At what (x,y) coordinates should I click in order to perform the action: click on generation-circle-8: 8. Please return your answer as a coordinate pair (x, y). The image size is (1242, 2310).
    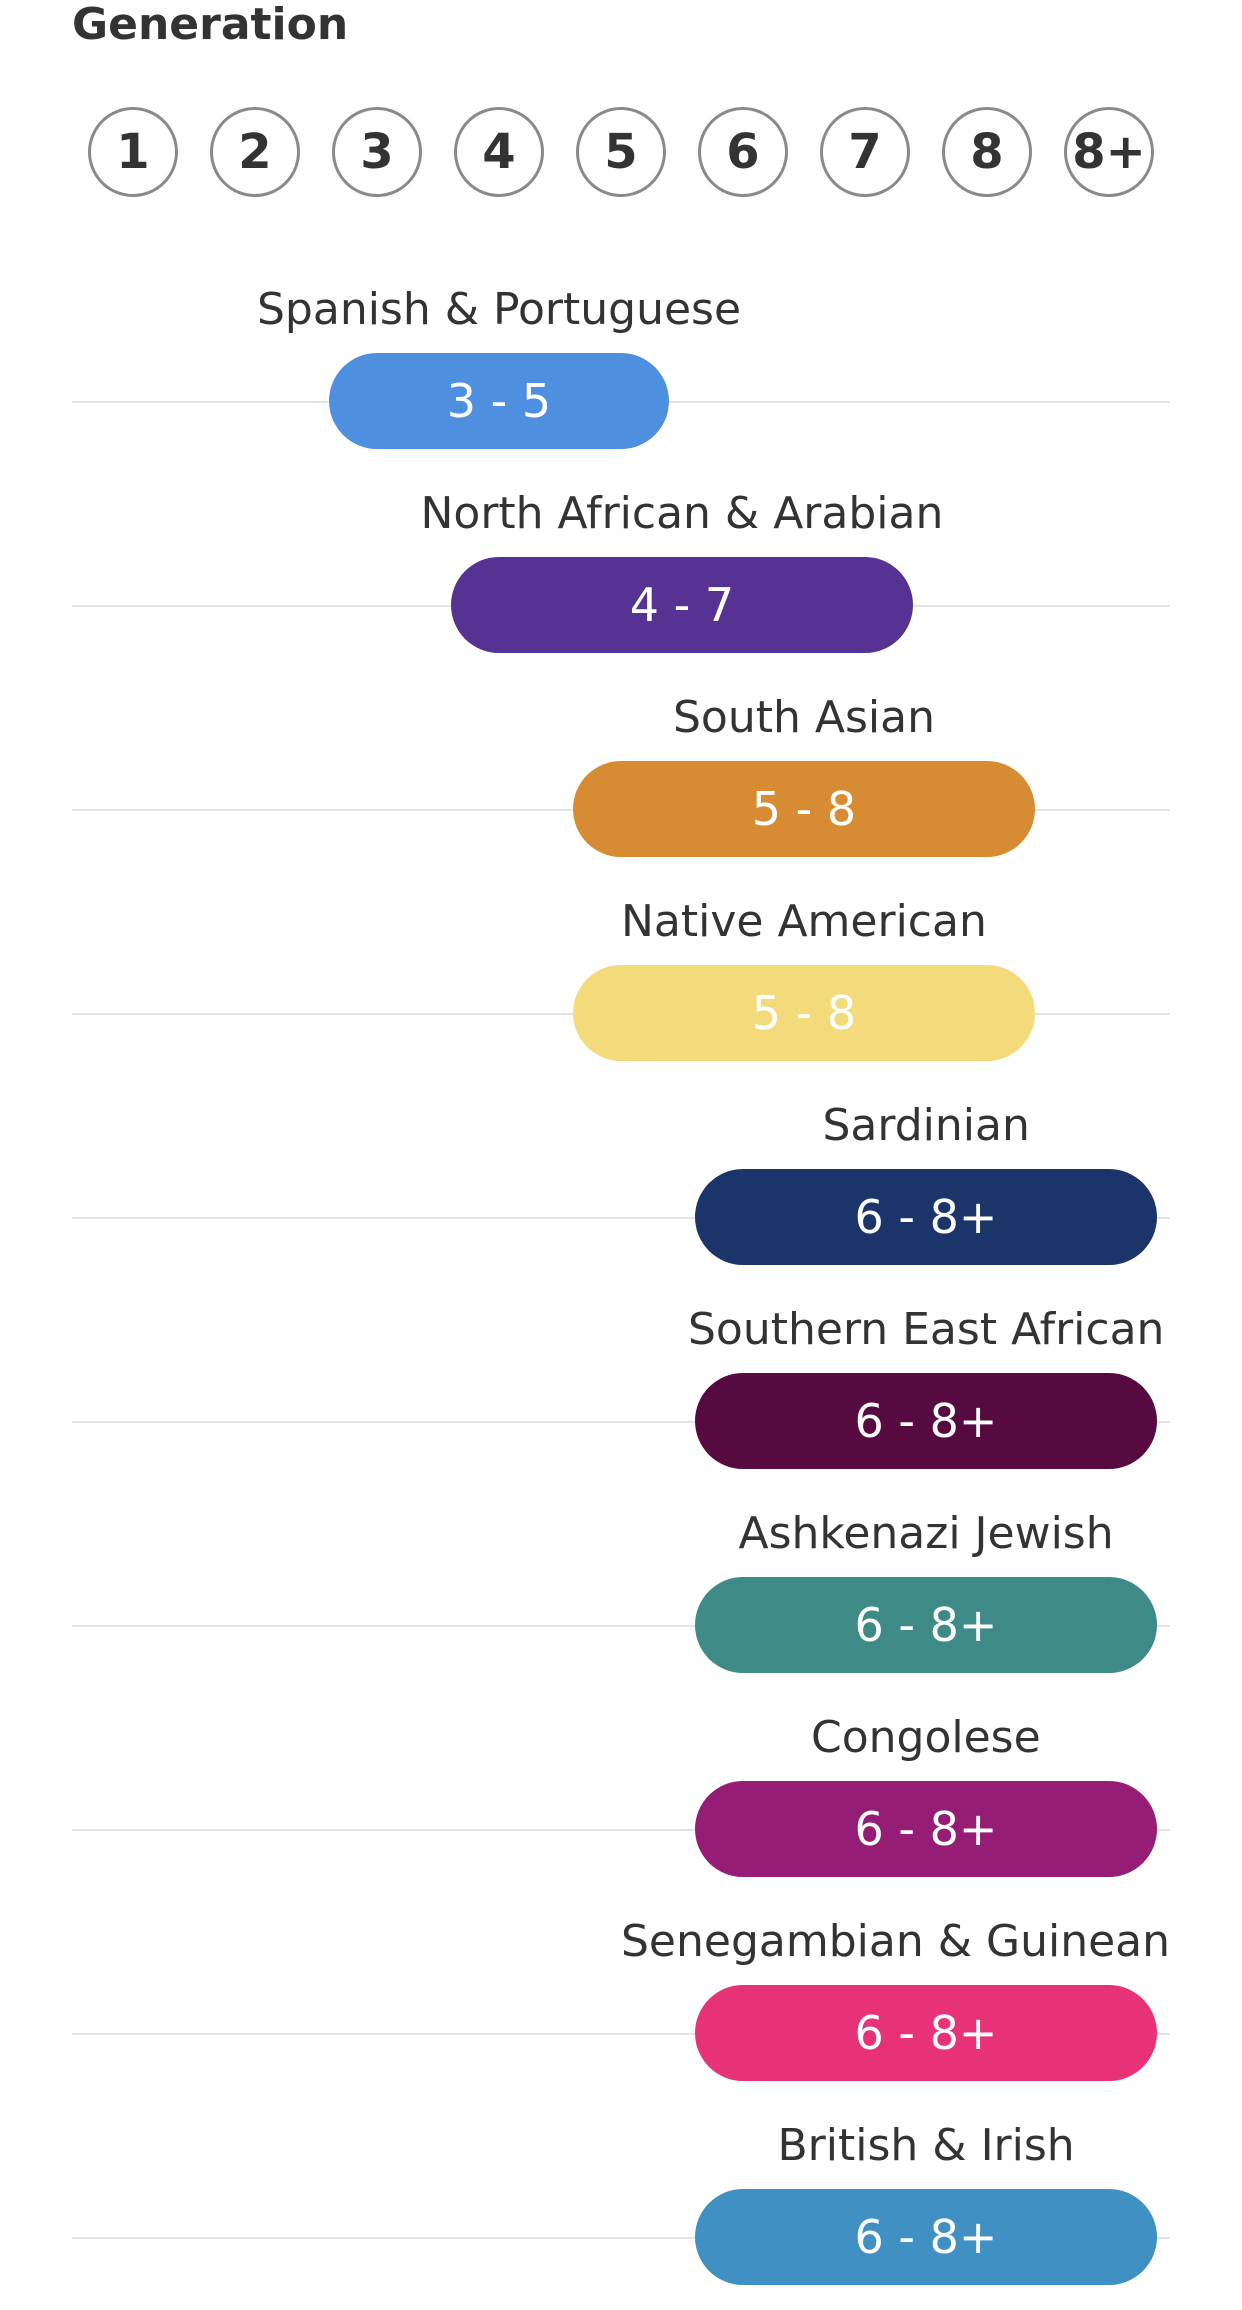
    Looking at the image, I should click on (987, 152).